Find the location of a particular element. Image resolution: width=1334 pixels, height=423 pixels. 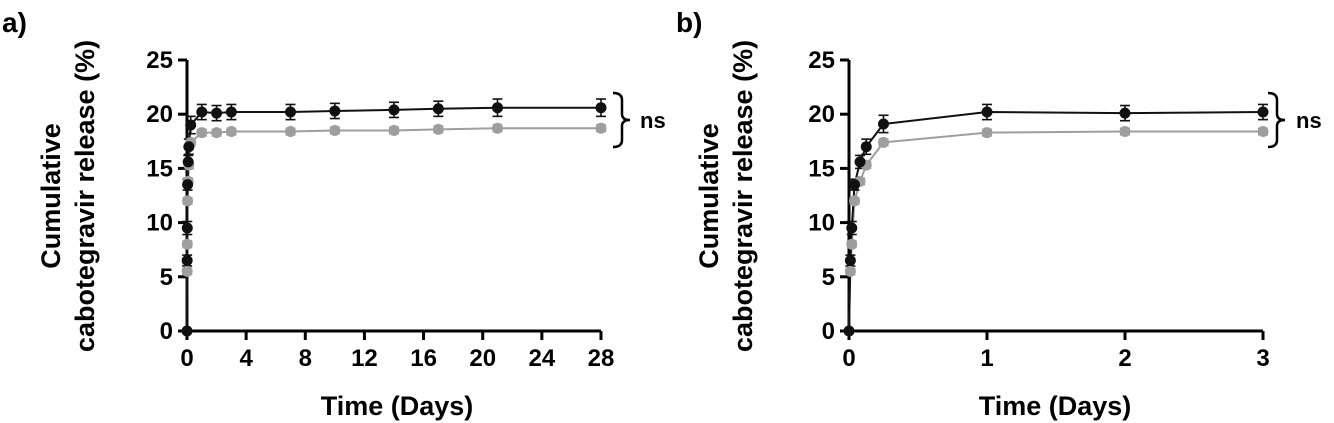

panel-a-x-tick-label: 0 is located at coordinates (186, 358).